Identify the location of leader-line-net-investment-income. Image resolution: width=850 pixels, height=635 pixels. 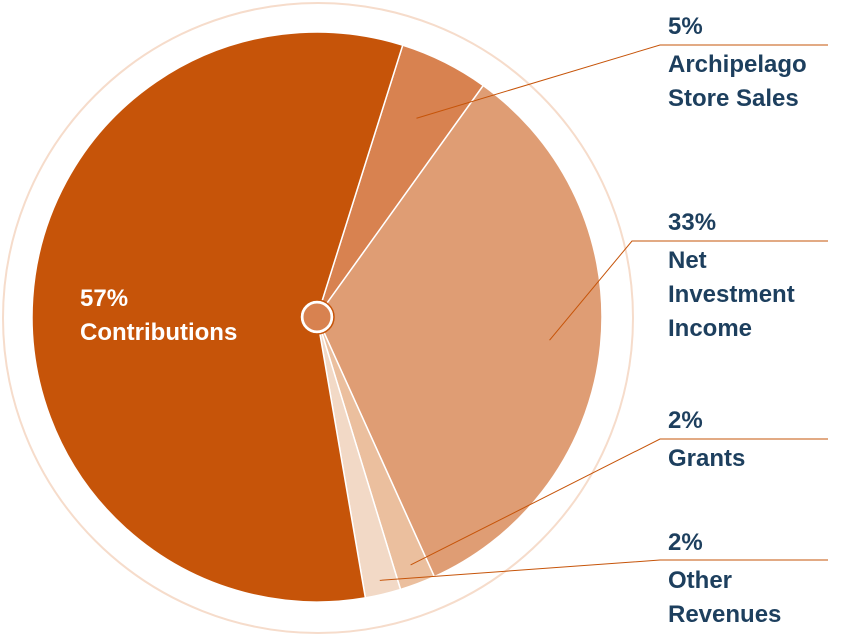
(688, 290).